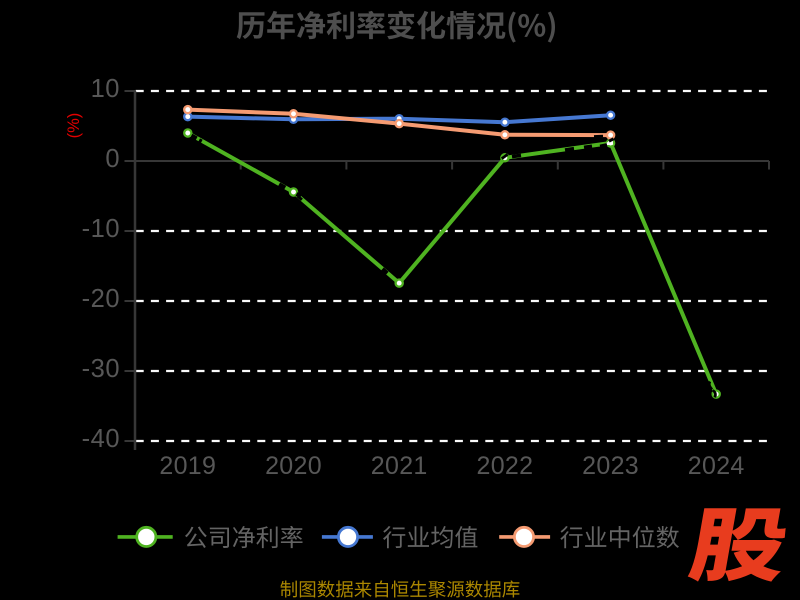 The height and width of the screenshot is (600, 800). I want to click on svg-text: 2022, so click(504, 466).